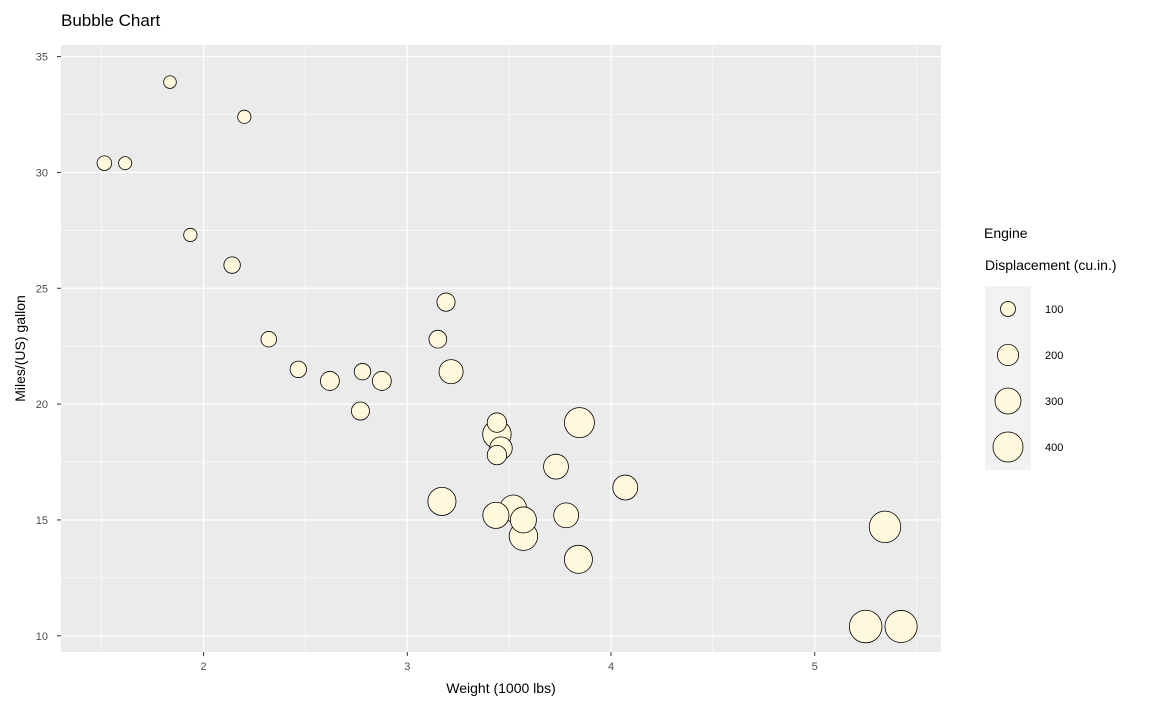  Describe the element at coordinates (815, 667) in the screenshot. I see `x-tick-label: 5` at that location.